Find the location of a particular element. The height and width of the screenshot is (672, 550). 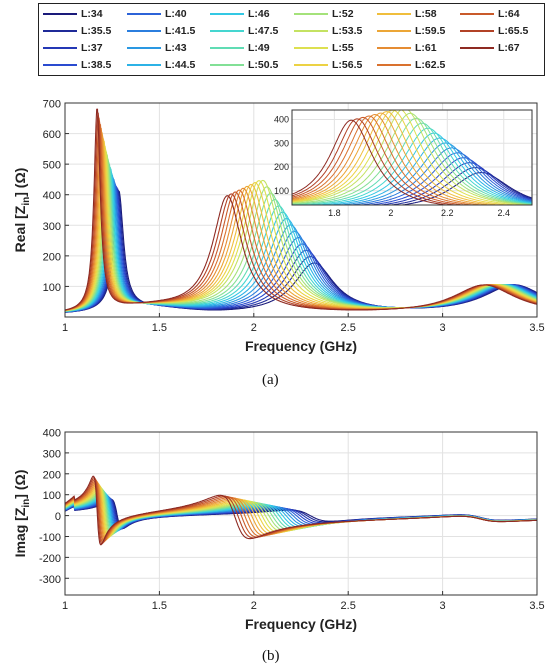

legend-label: L:55 is located at coordinates (343, 48).